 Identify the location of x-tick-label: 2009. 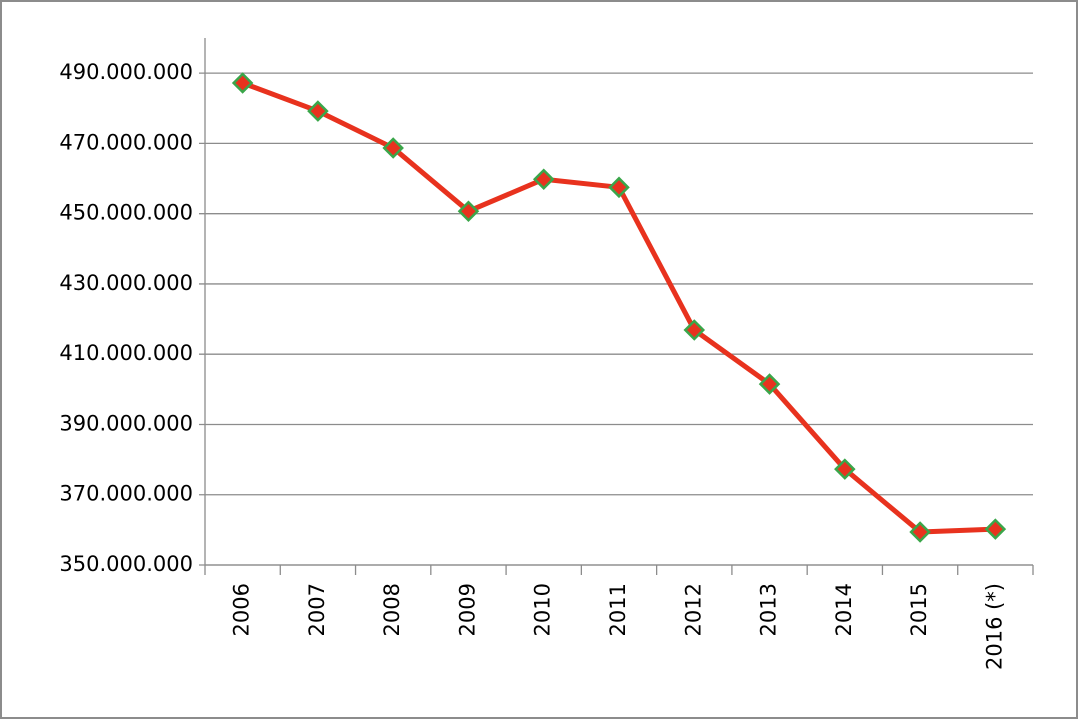
(467, 609).